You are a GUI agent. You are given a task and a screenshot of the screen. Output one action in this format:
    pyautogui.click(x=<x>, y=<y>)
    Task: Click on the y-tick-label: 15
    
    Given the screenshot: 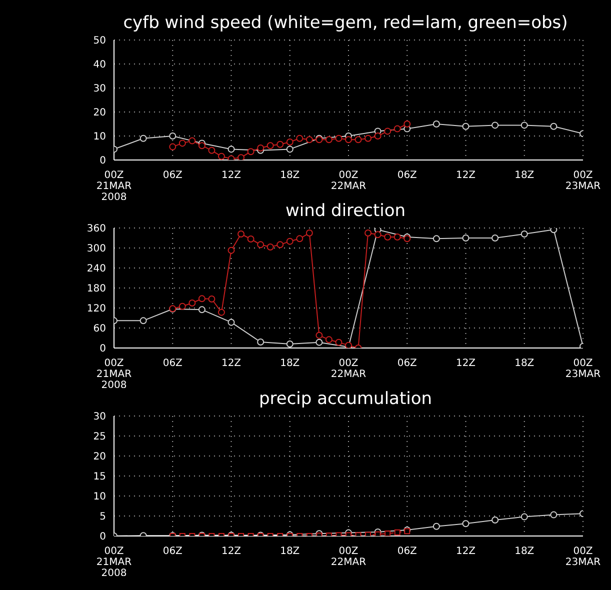 What is the action you would take?
    pyautogui.click(x=99, y=477)
    